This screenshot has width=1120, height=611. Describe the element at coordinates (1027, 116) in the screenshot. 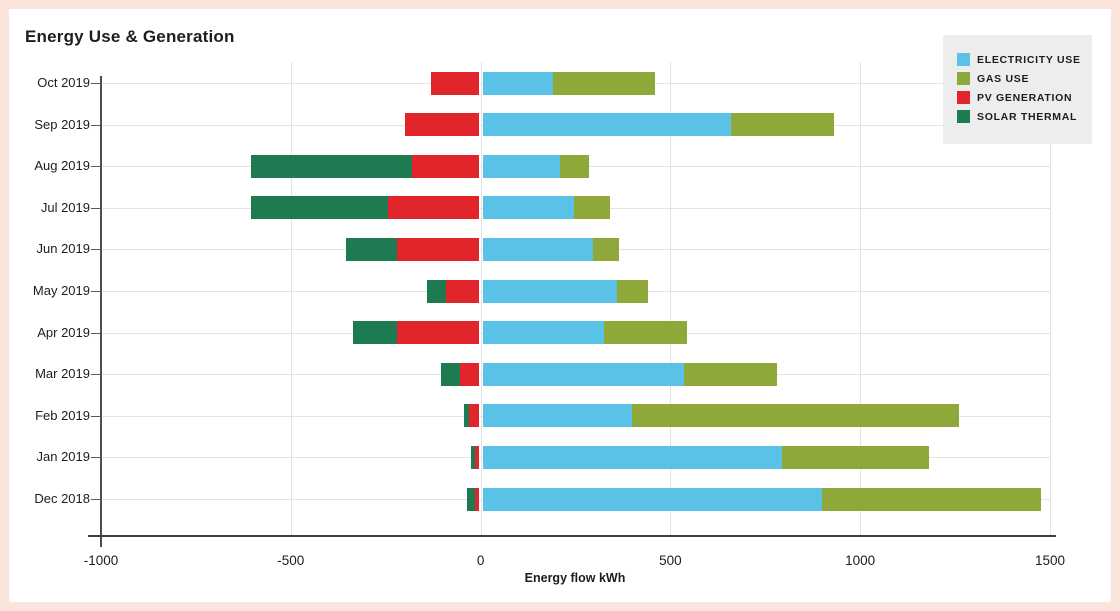

I see `legend-label: SOLAR THERMAL` at that location.